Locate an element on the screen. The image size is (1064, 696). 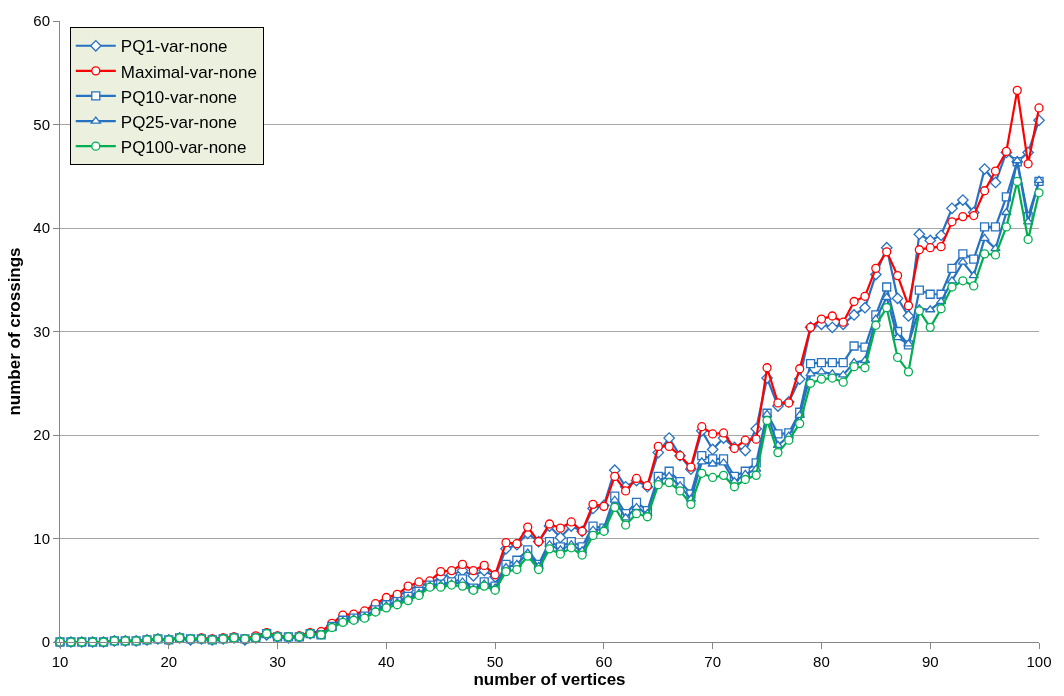
x-axis-title: number of vertices is located at coordinates (549, 679).